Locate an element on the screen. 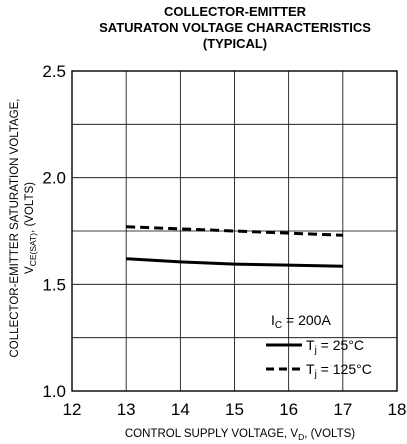 The height and width of the screenshot is (444, 407). y-tick-label: 2.0 is located at coordinates (54, 178).